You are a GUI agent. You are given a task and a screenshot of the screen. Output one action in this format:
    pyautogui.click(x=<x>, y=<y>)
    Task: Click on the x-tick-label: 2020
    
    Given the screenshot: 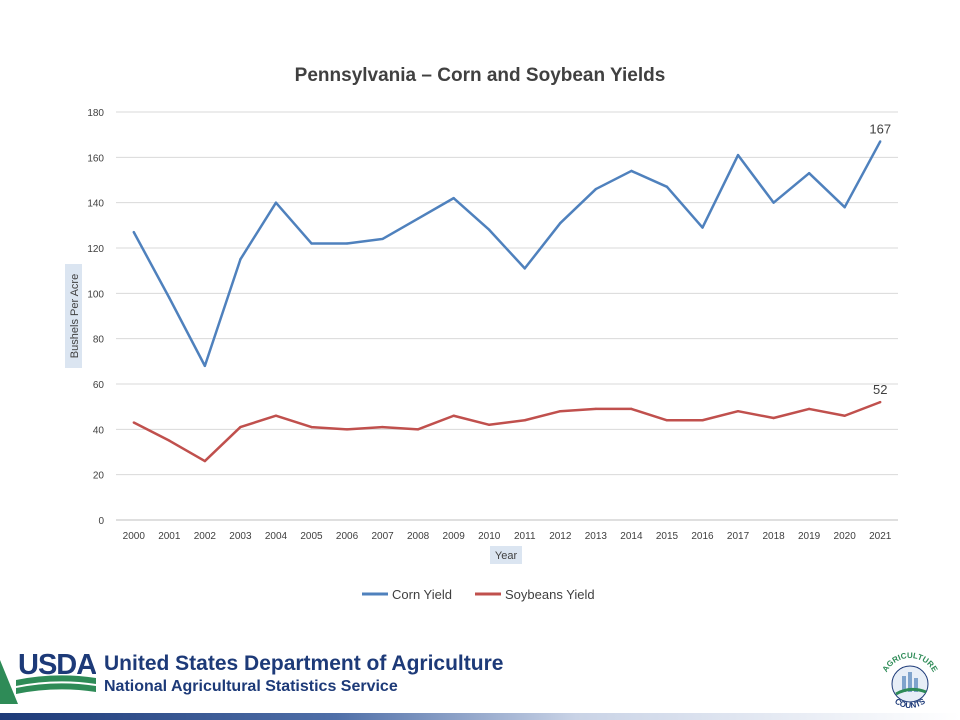 What is the action you would take?
    pyautogui.click(x=845, y=536)
    